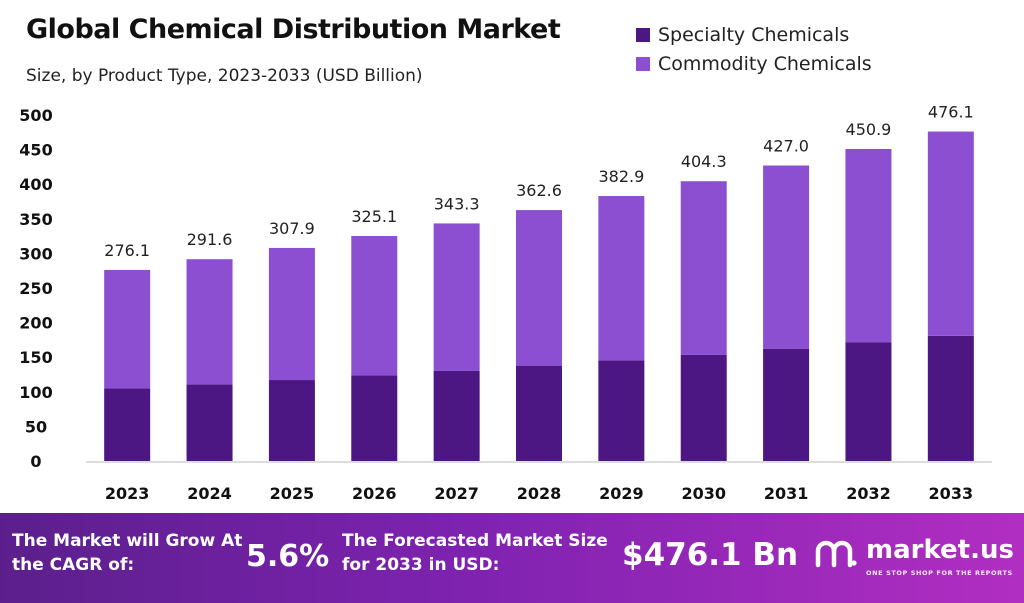 Image resolution: width=1024 pixels, height=603 pixels. I want to click on x-tick-label: 2025, so click(292, 493).